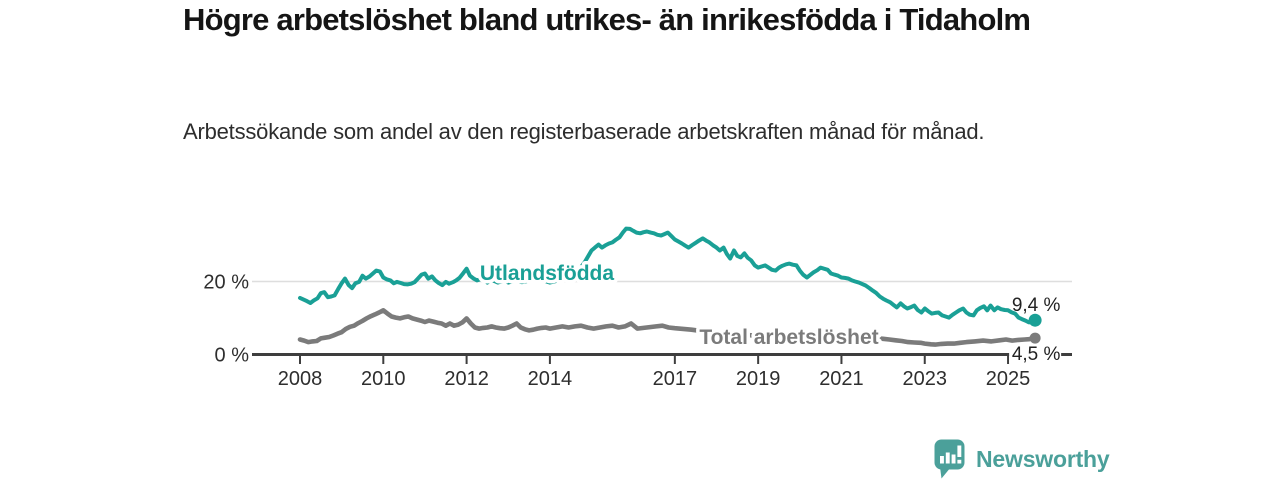  I want to click on x-tick-label-2025: 2025, so click(1008, 379).